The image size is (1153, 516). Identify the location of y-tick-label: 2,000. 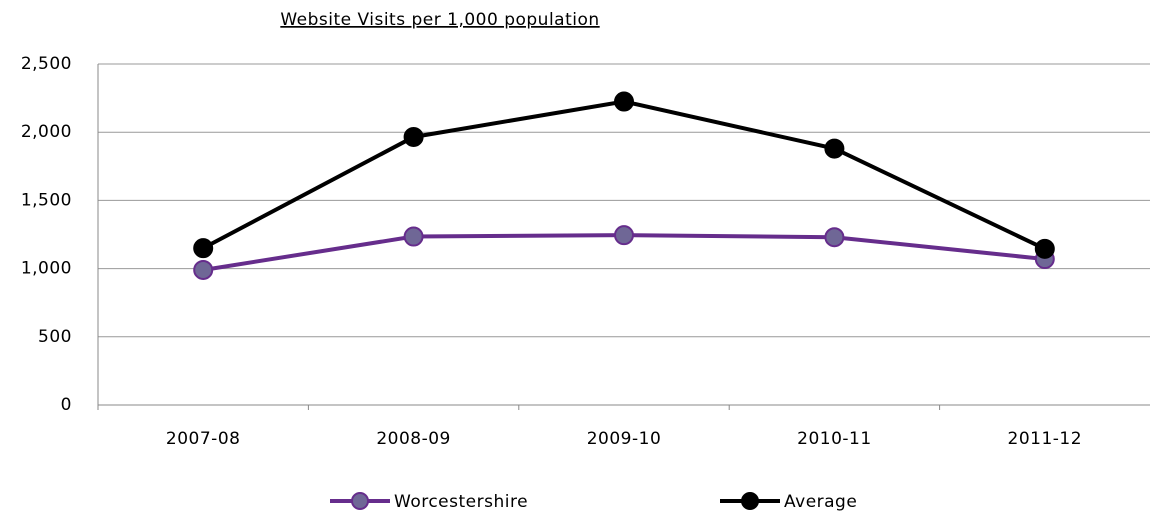
(46, 132).